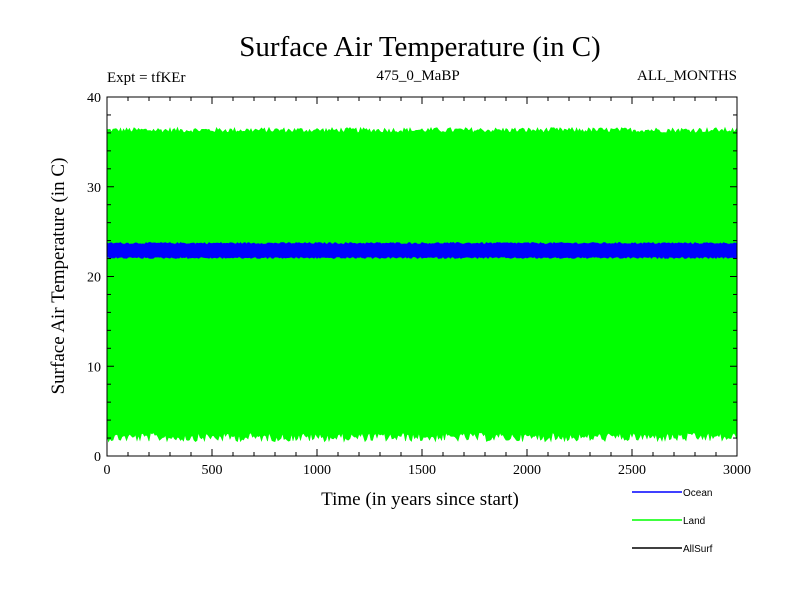 The image size is (800, 600). What do you see at coordinates (94, 98) in the screenshot?
I see `y-tick-label: 40` at bounding box center [94, 98].